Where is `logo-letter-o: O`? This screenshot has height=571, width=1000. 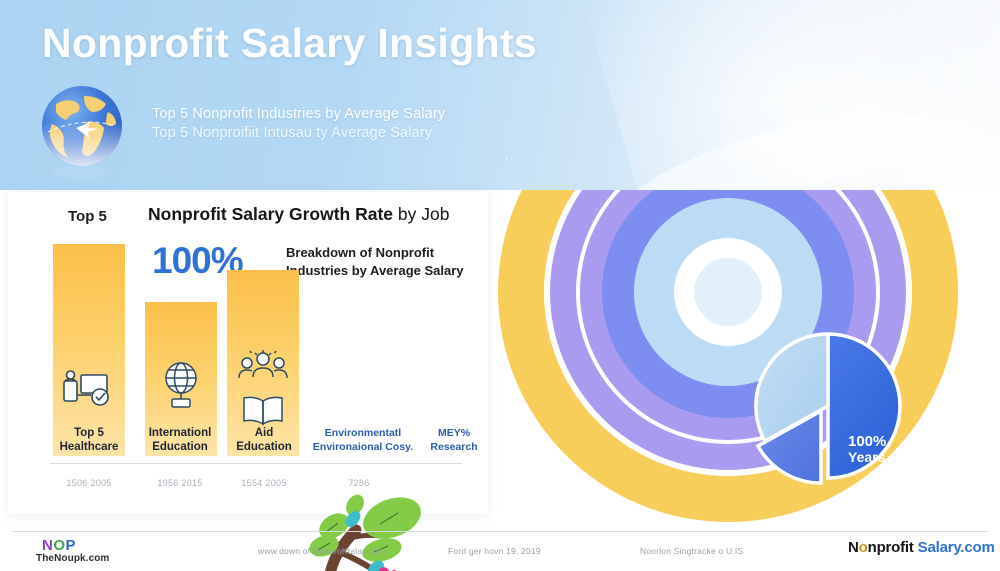 logo-letter-o: O is located at coordinates (59, 545).